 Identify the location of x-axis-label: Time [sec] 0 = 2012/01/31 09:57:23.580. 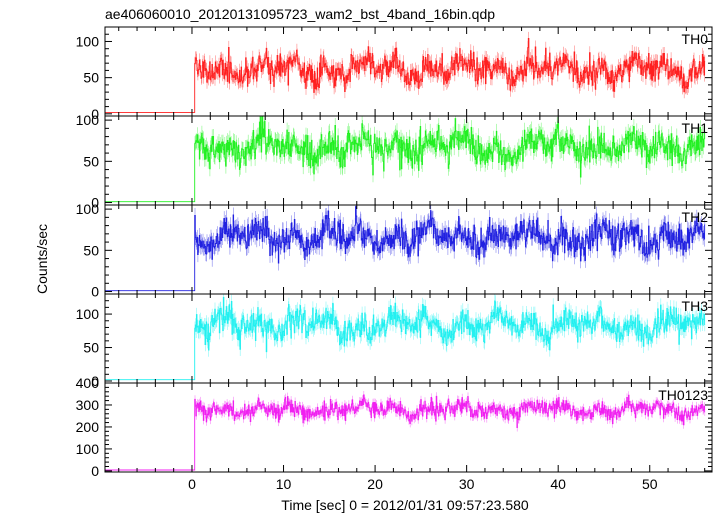
(405, 505).